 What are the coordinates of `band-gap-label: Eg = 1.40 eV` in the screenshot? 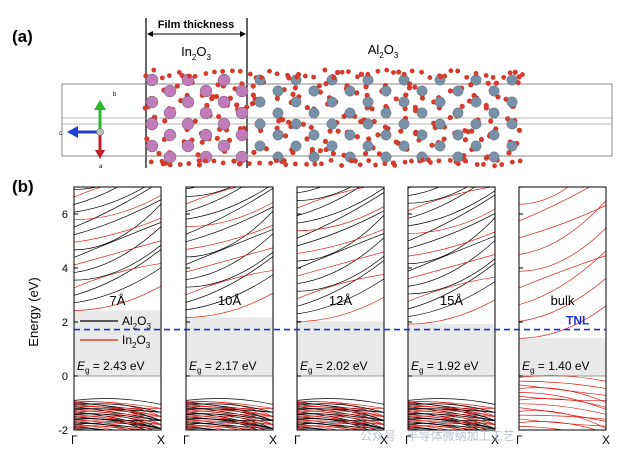 It's located at (556, 367).